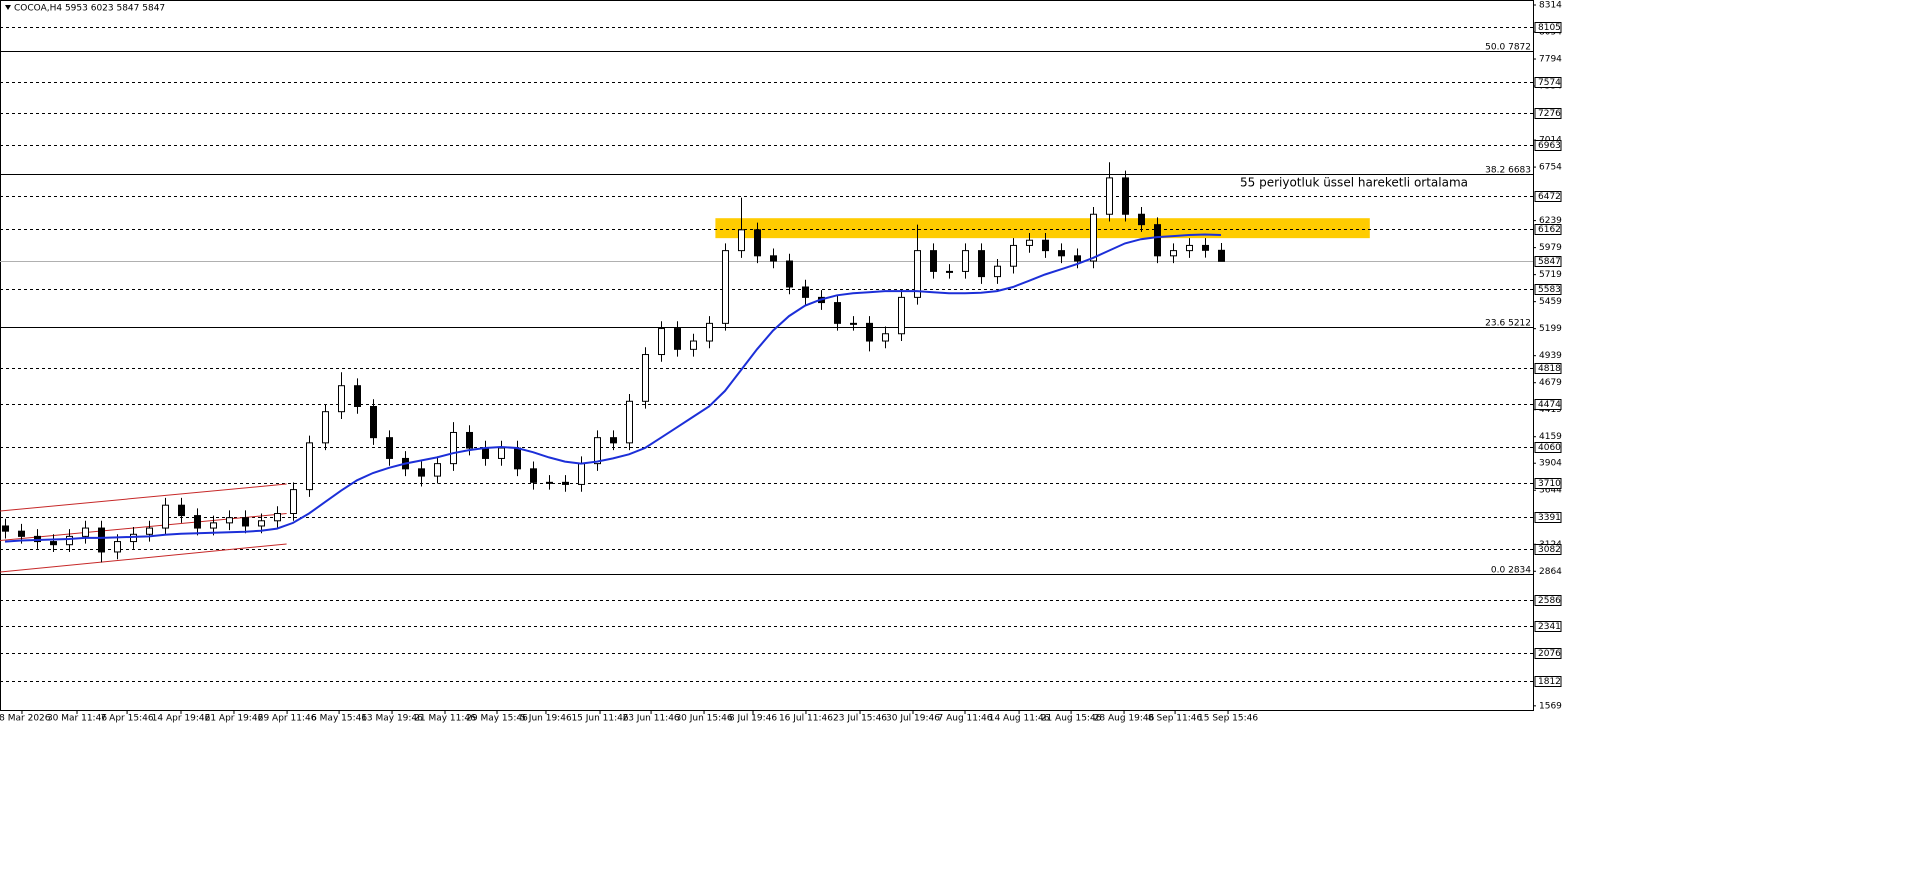 This screenshot has height=888, width=1916. I want to click on level-label: 6472, so click(1549, 197).